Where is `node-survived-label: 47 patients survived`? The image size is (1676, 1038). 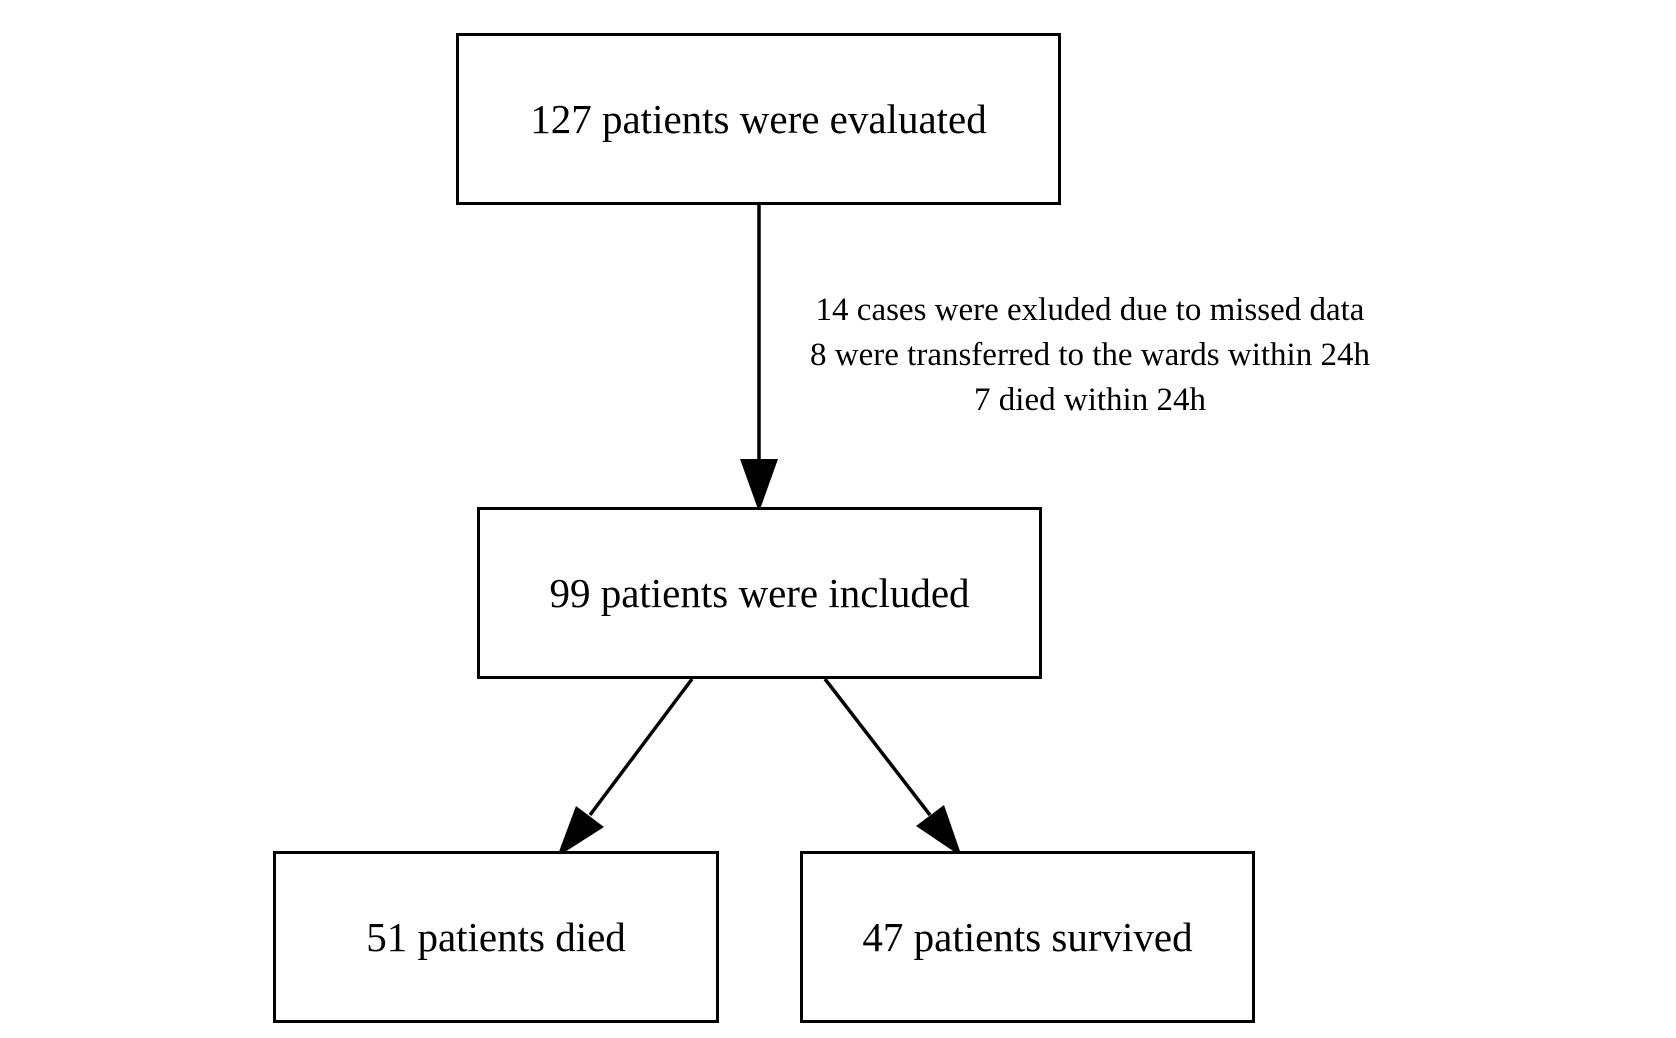
node-survived-label: 47 patients survived is located at coordinates (1027, 937).